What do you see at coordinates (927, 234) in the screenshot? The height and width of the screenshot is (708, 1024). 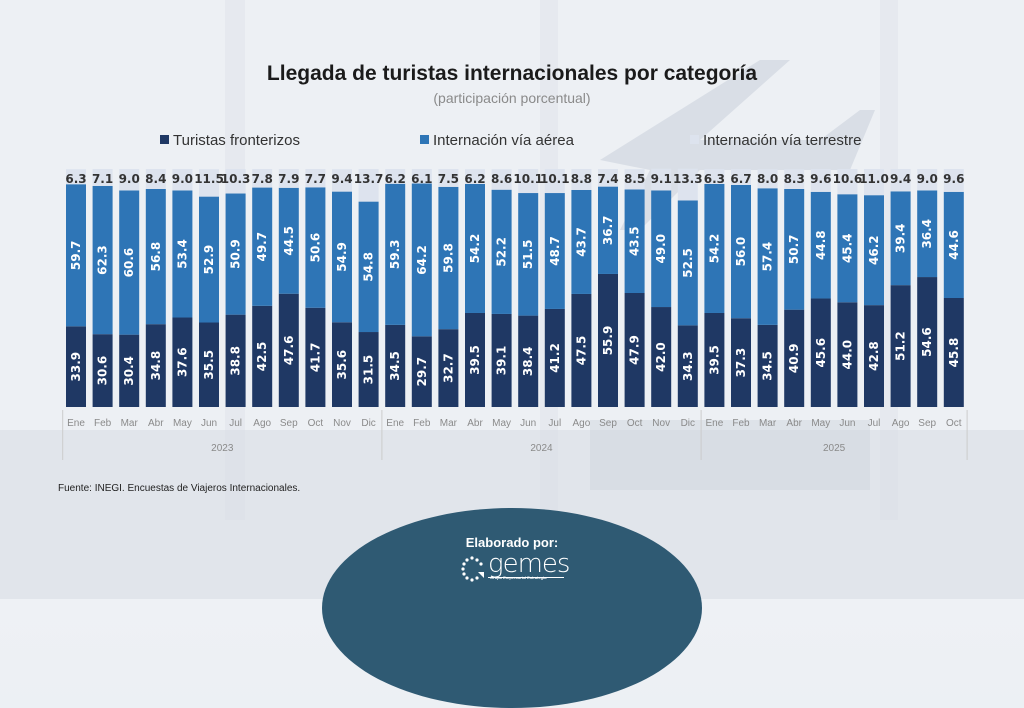 I see `data-label: 36.4` at bounding box center [927, 234].